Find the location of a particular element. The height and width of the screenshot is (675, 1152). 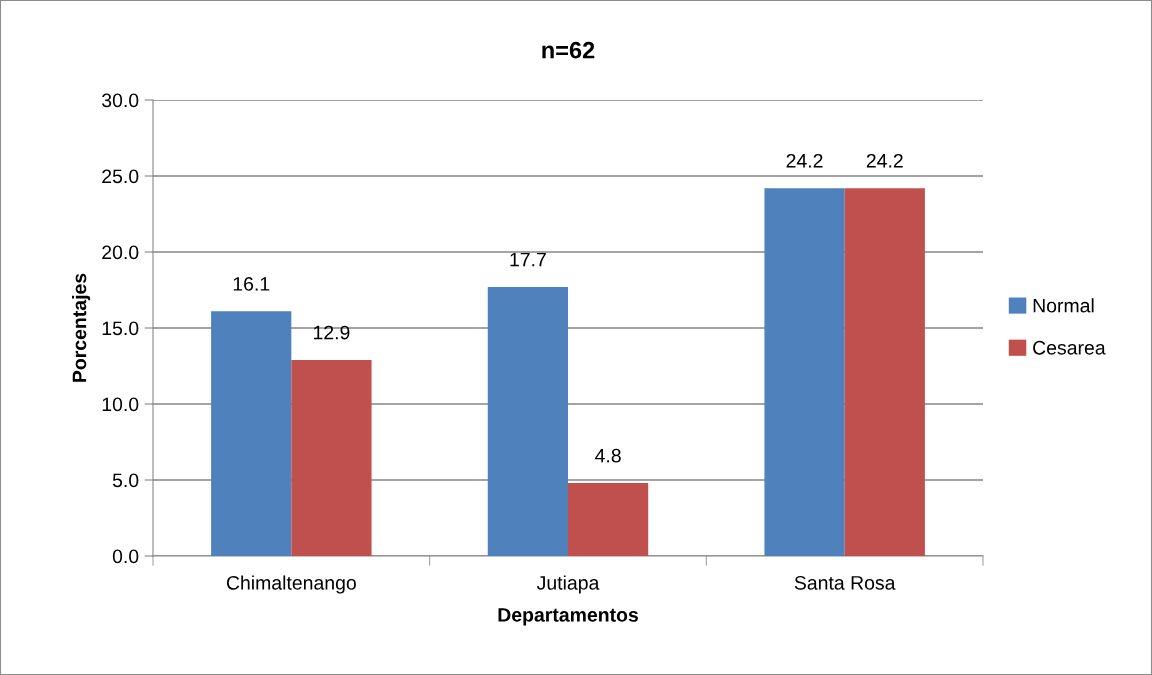

y-tick-label: 25.0 is located at coordinates (120, 176).